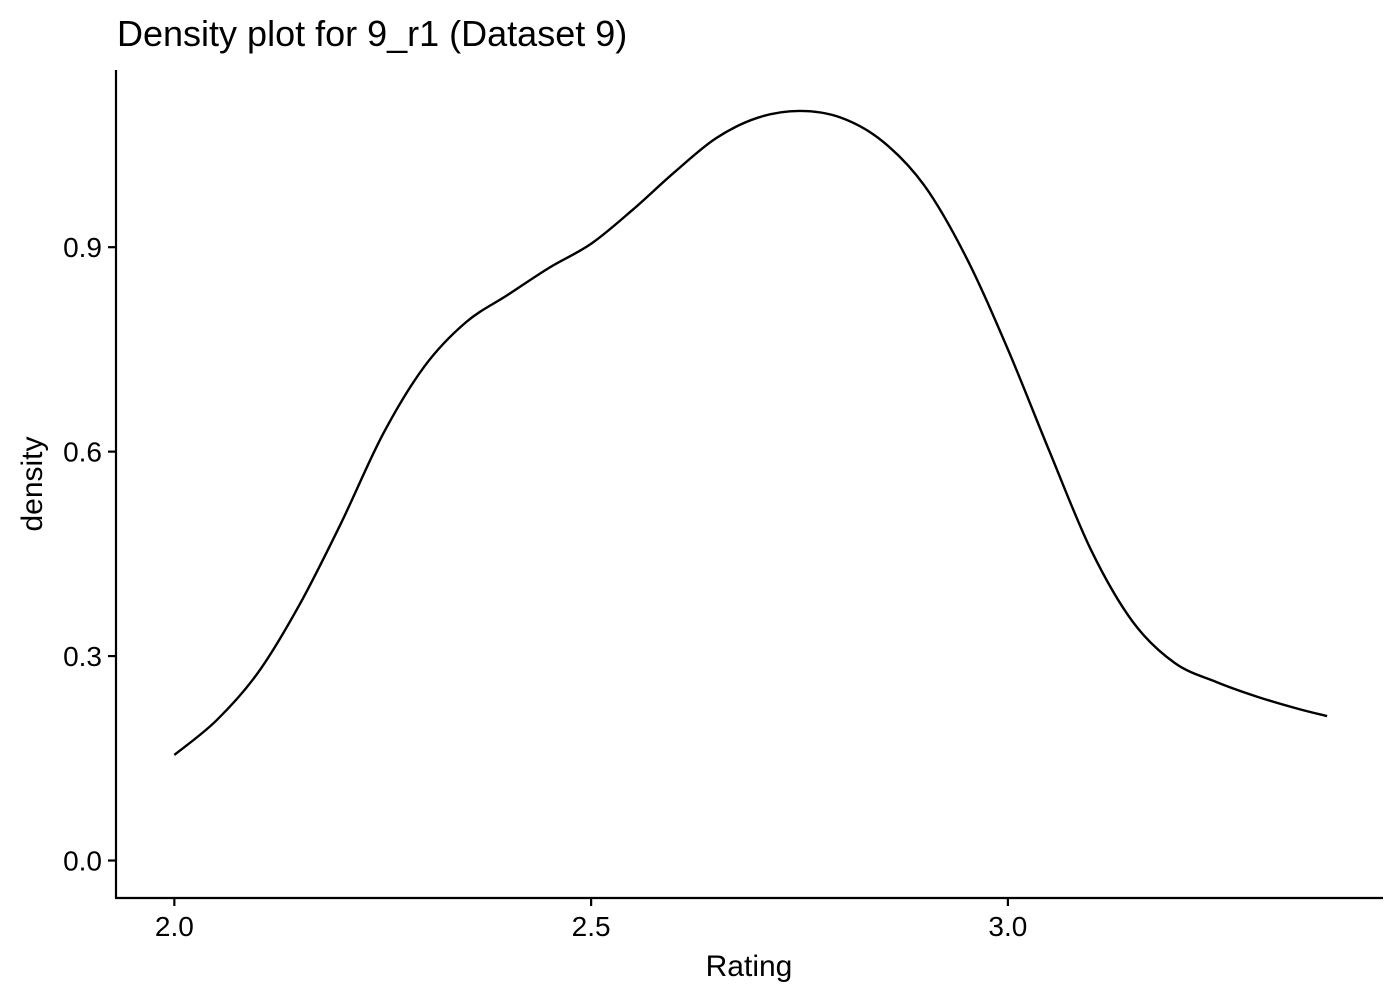 This screenshot has width=1400, height=1000. Describe the element at coordinates (174, 926) in the screenshot. I see `x-tick-label: 2.0` at that location.